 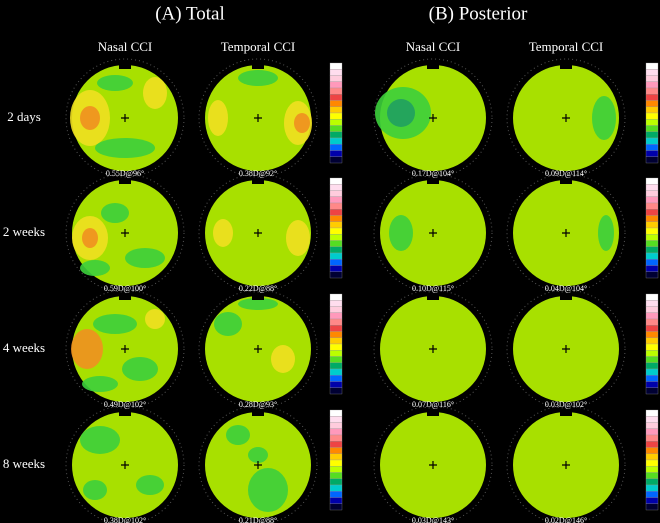 I want to click on map-caption: 0.59D@100°, so click(x=125, y=288).